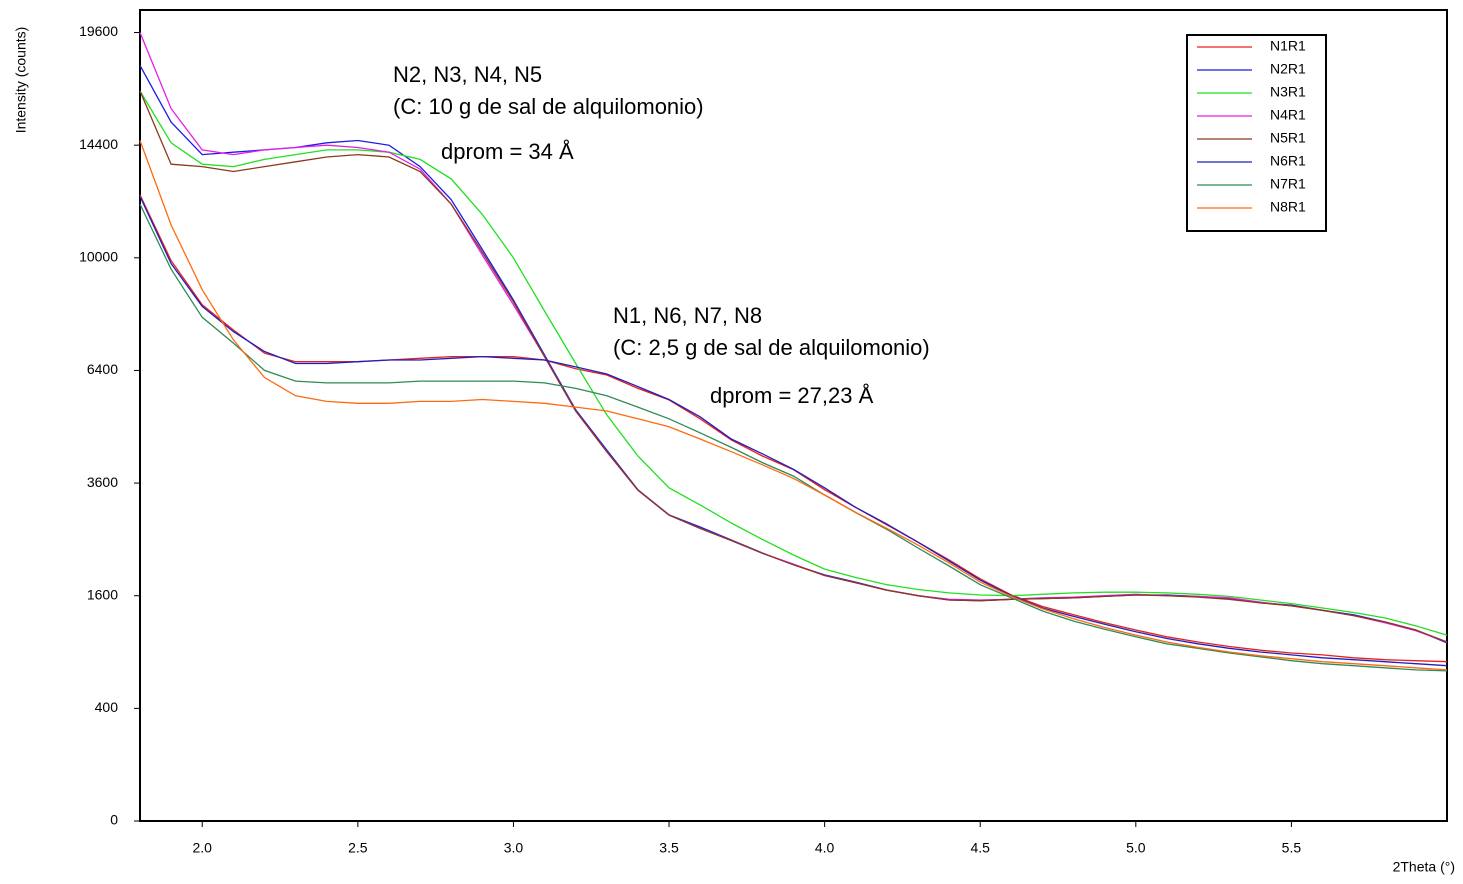  What do you see at coordinates (792, 395) in the screenshot?
I see `annotation: dprom = 27,23 Å` at bounding box center [792, 395].